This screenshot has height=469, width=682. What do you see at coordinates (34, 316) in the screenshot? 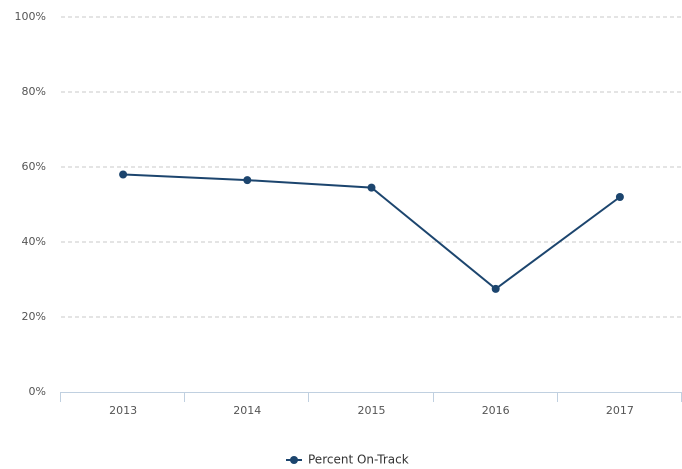
I see `y-tick-label: 20%` at bounding box center [34, 316].